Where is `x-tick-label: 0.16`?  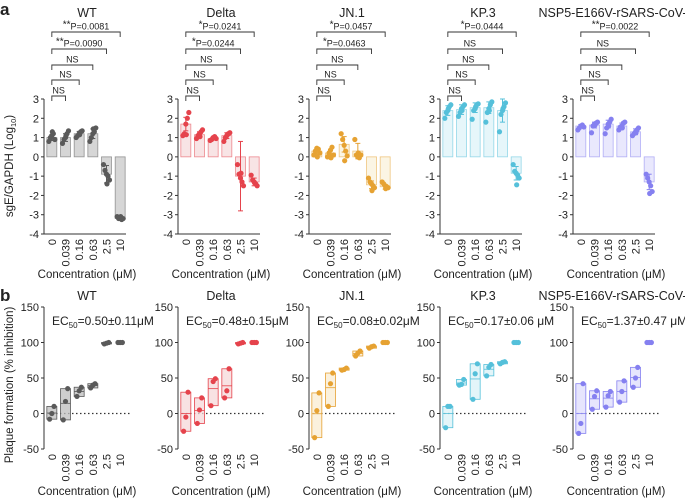 x-tick-label: 0.16 is located at coordinates (609, 249).